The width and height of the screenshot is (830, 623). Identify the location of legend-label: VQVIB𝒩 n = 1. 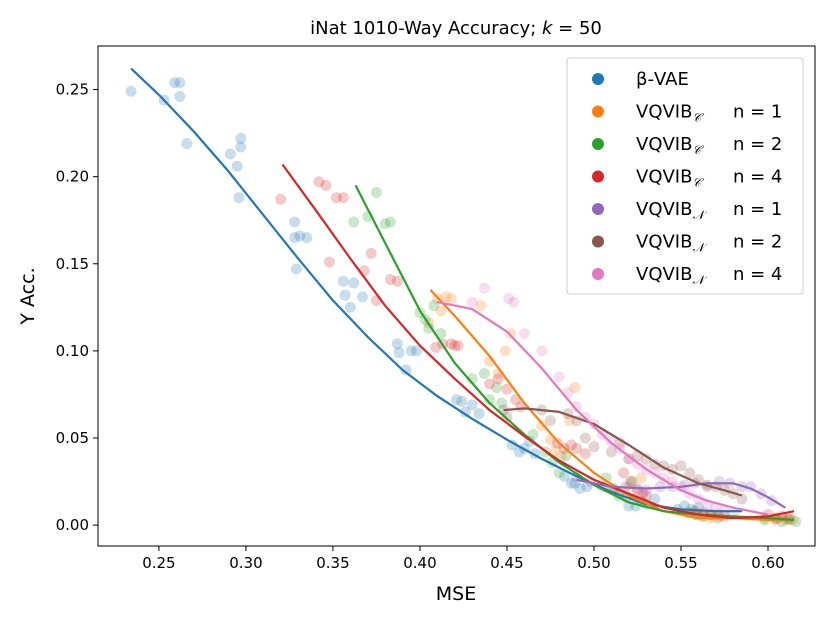
(709, 210).